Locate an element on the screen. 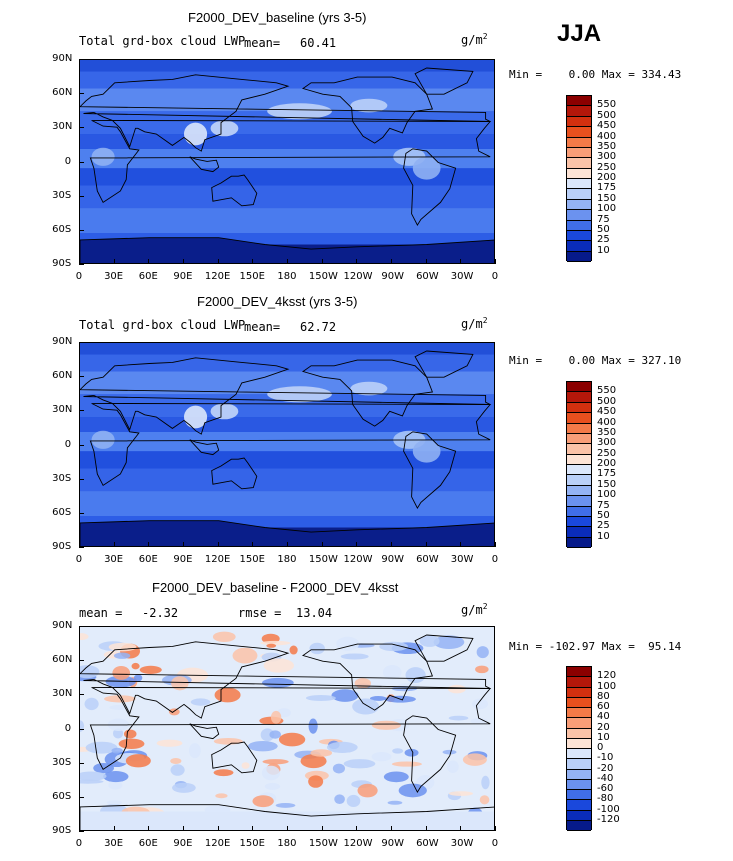 Image resolution: width=733 pixels, height=861 pixels. panel-3-lon-tick: 60W is located at coordinates (427, 843).